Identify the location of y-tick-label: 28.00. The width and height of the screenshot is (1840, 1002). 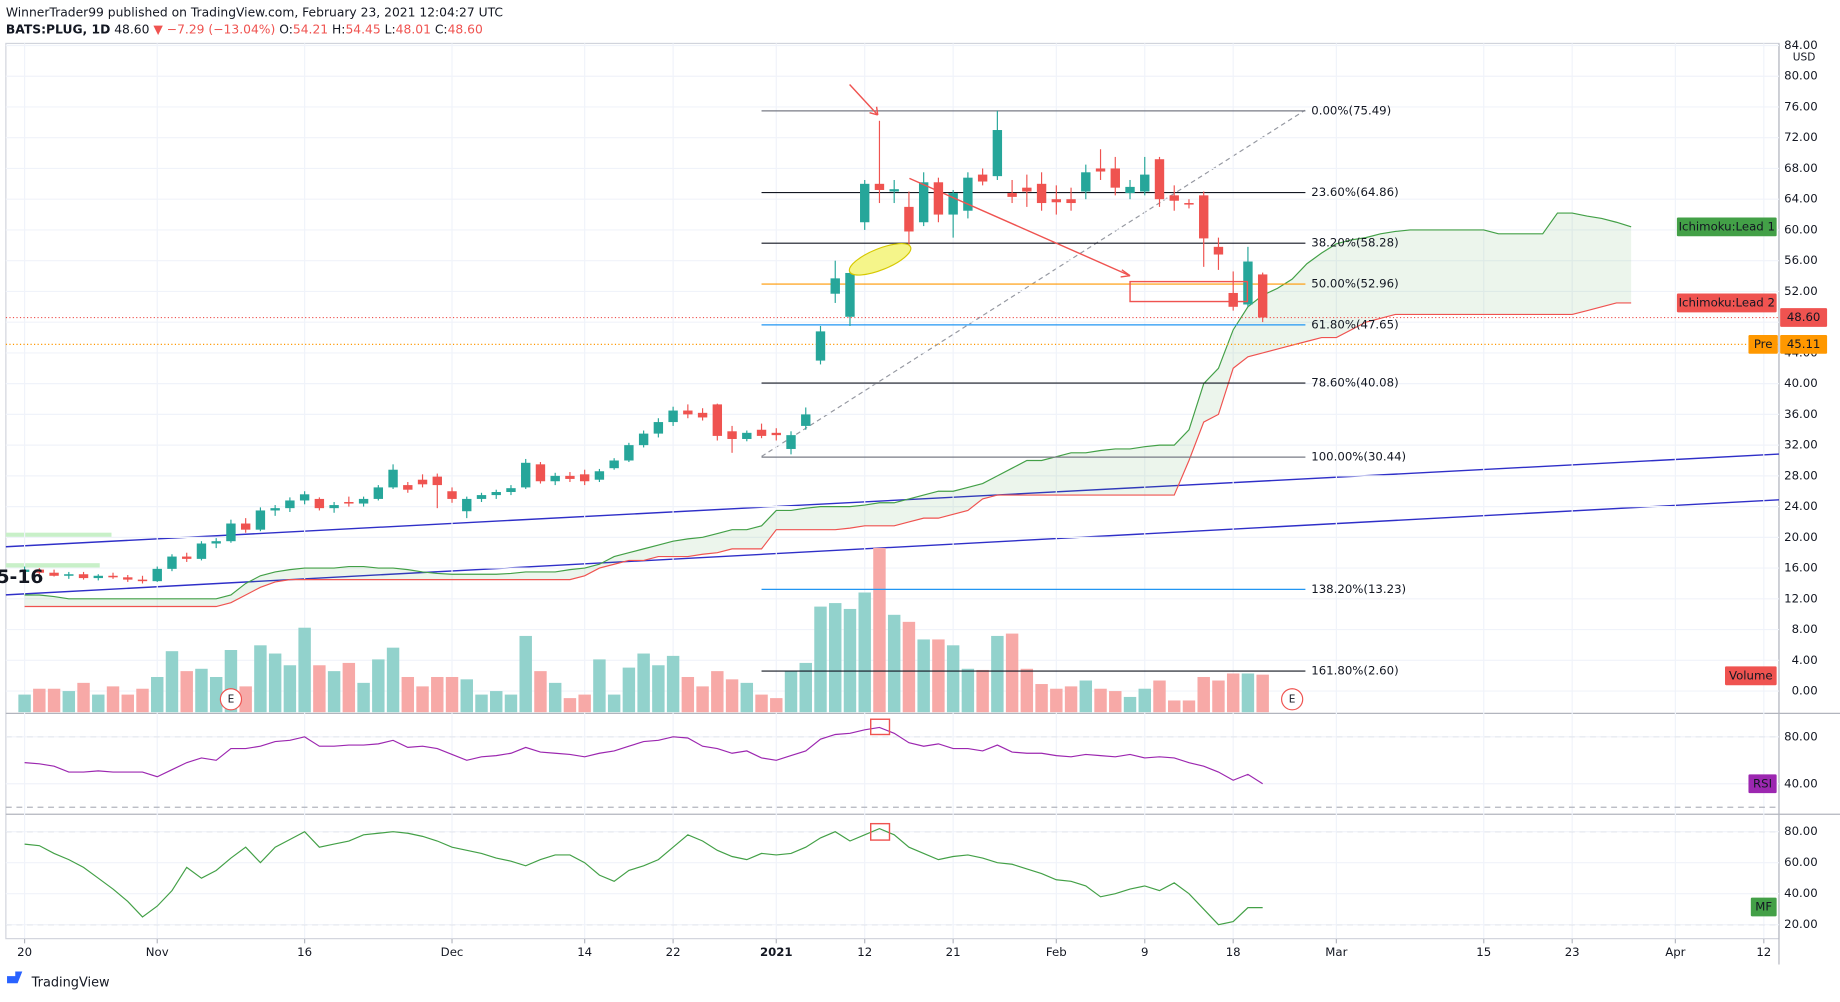
(1801, 475).